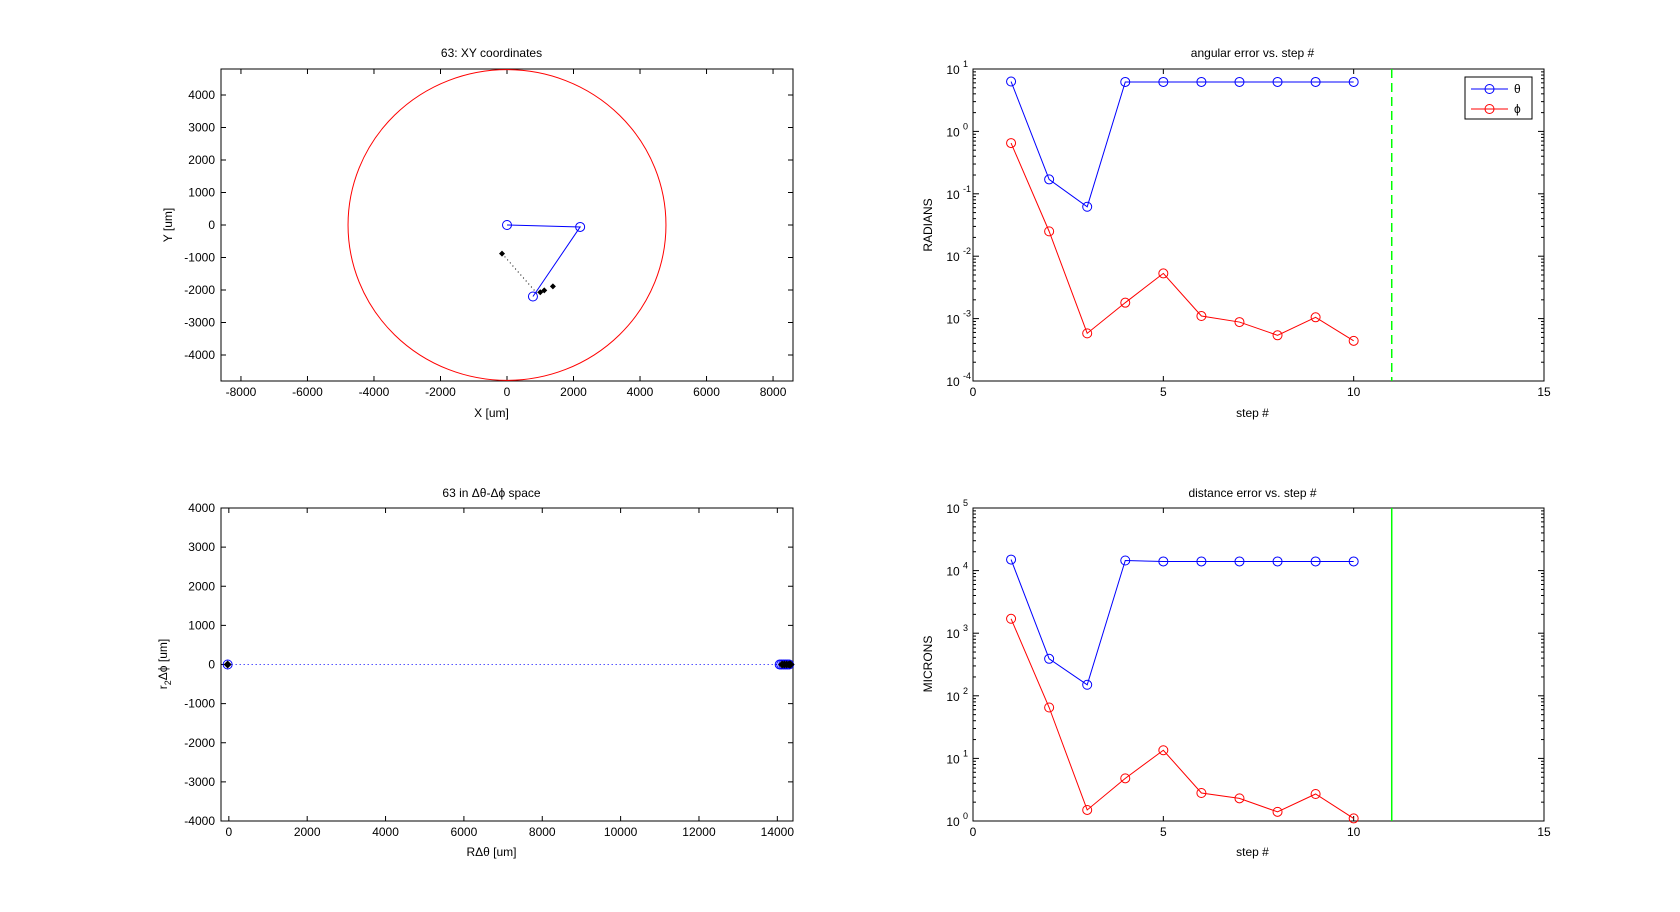  What do you see at coordinates (464, 832) in the screenshot?
I see `x-tick-label: 6000` at bounding box center [464, 832].